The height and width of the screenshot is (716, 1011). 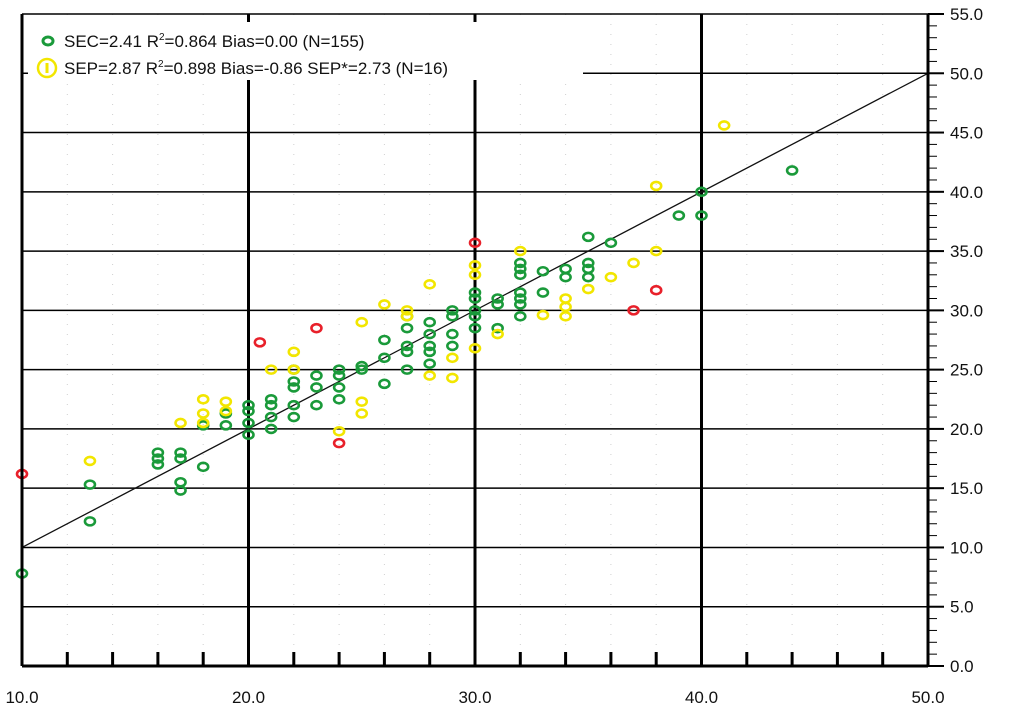 What do you see at coordinates (966, 14) in the screenshot?
I see `y-tick-label: 55.0` at bounding box center [966, 14].